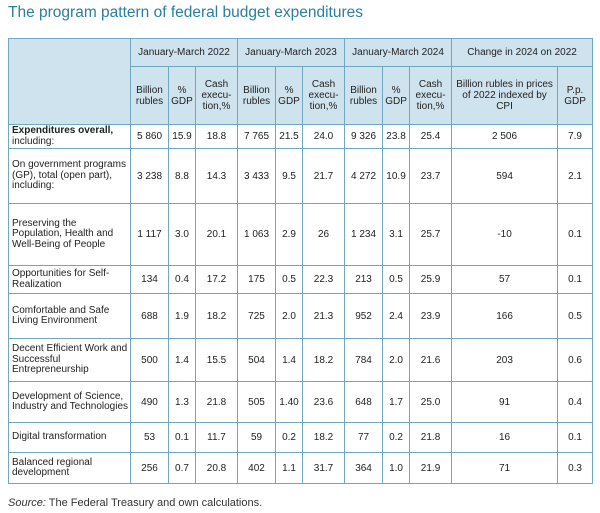 Image resolution: width=600 pixels, height=513 pixels. Describe the element at coordinates (61, 279) in the screenshot. I see `row-label-main: Opportunities for Self-Realization` at that location.